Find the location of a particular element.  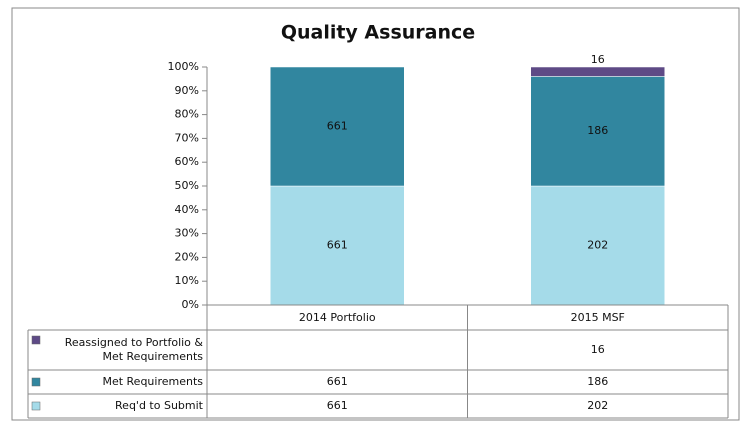

y-tick-label: 60% is located at coordinates (187, 161).